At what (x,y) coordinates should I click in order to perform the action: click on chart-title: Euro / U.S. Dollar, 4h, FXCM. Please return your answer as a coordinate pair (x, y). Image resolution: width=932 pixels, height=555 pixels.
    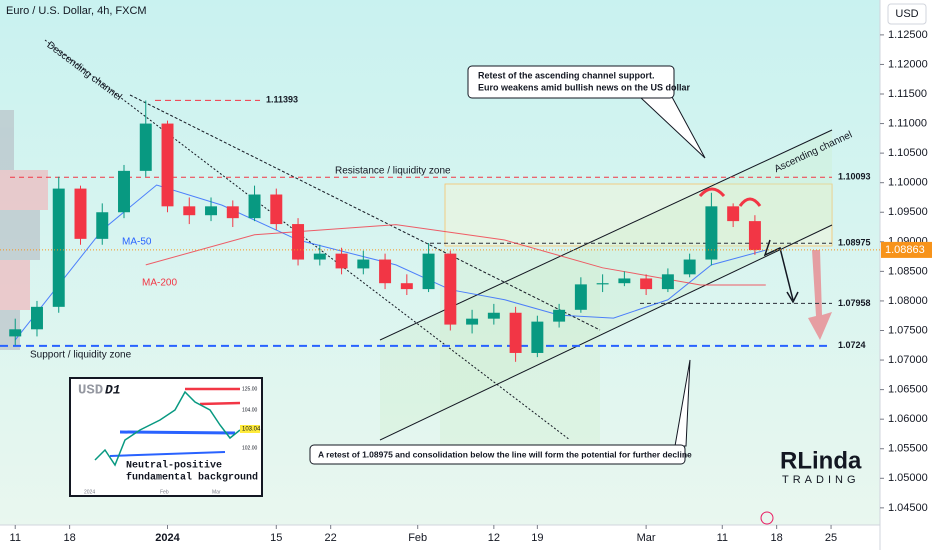
    Looking at the image, I should click on (76, 11).